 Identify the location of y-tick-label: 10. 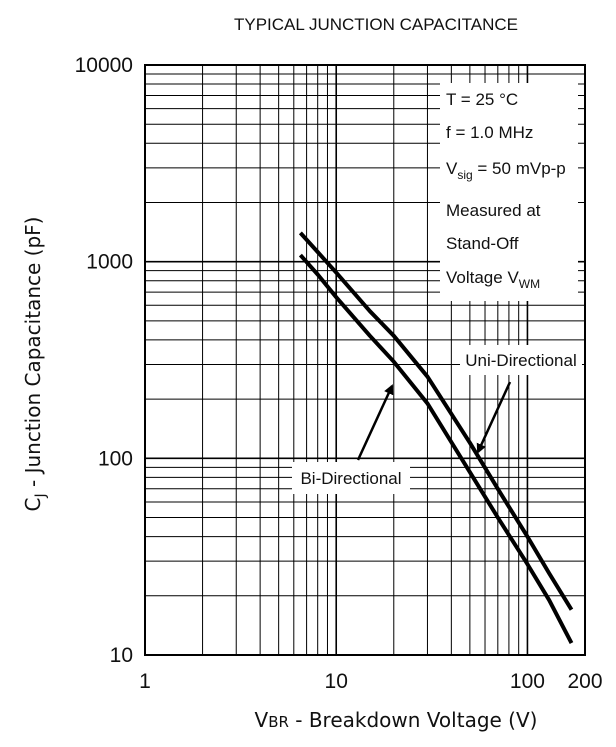
(121, 655).